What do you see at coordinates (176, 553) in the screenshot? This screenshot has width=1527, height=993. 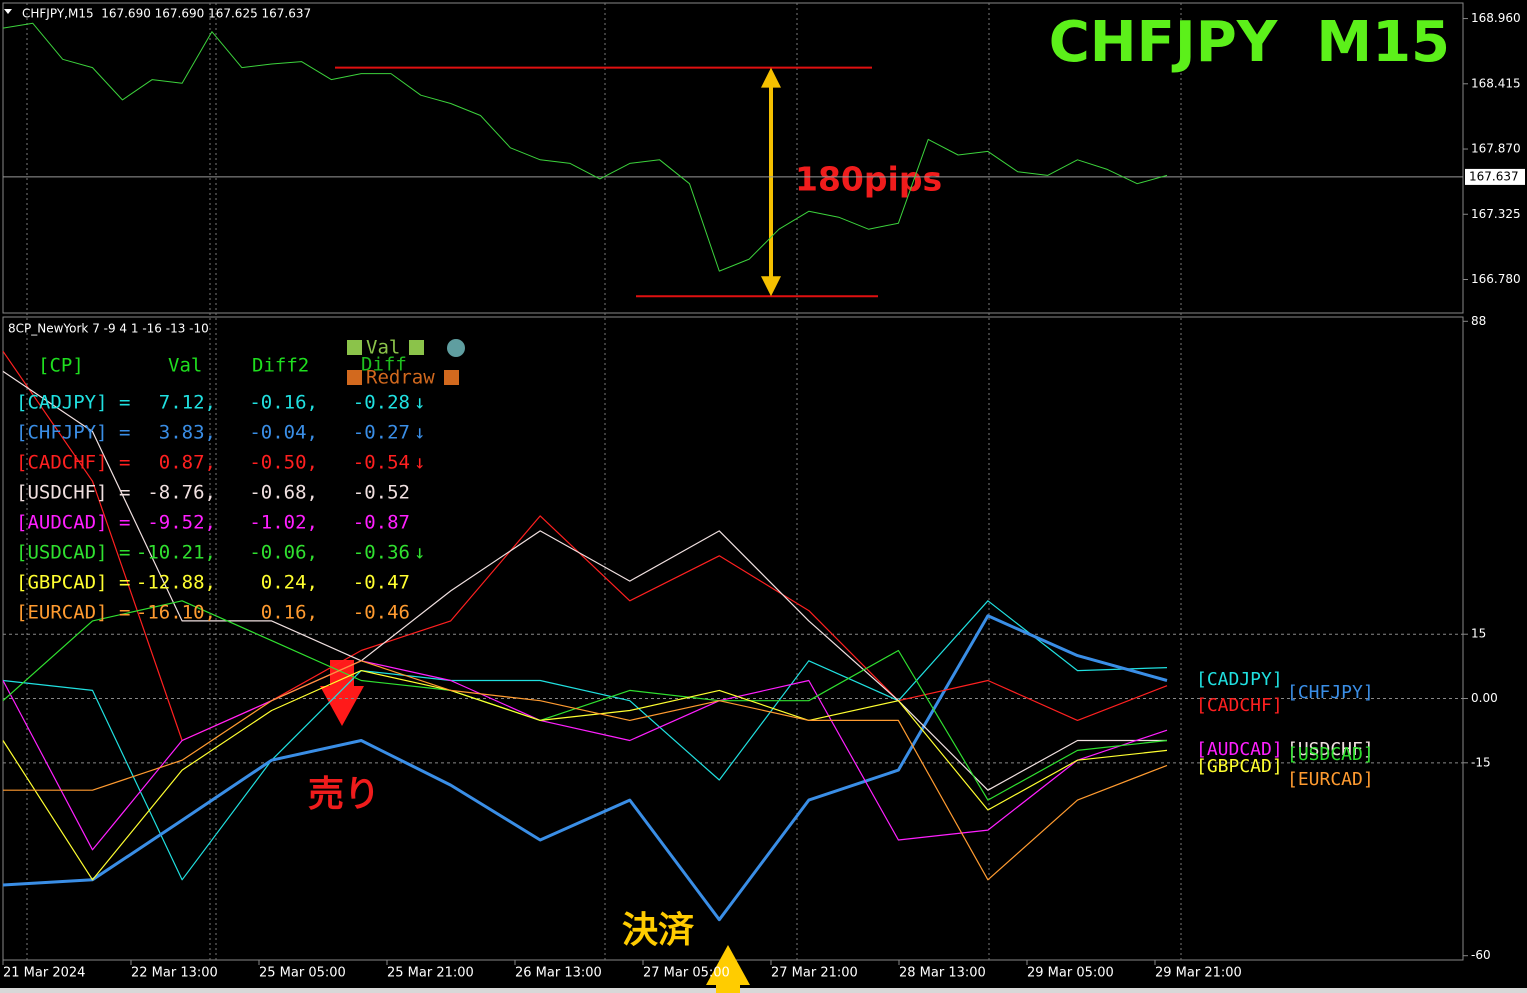 I see `table-cell: -10.21,` at bounding box center [176, 553].